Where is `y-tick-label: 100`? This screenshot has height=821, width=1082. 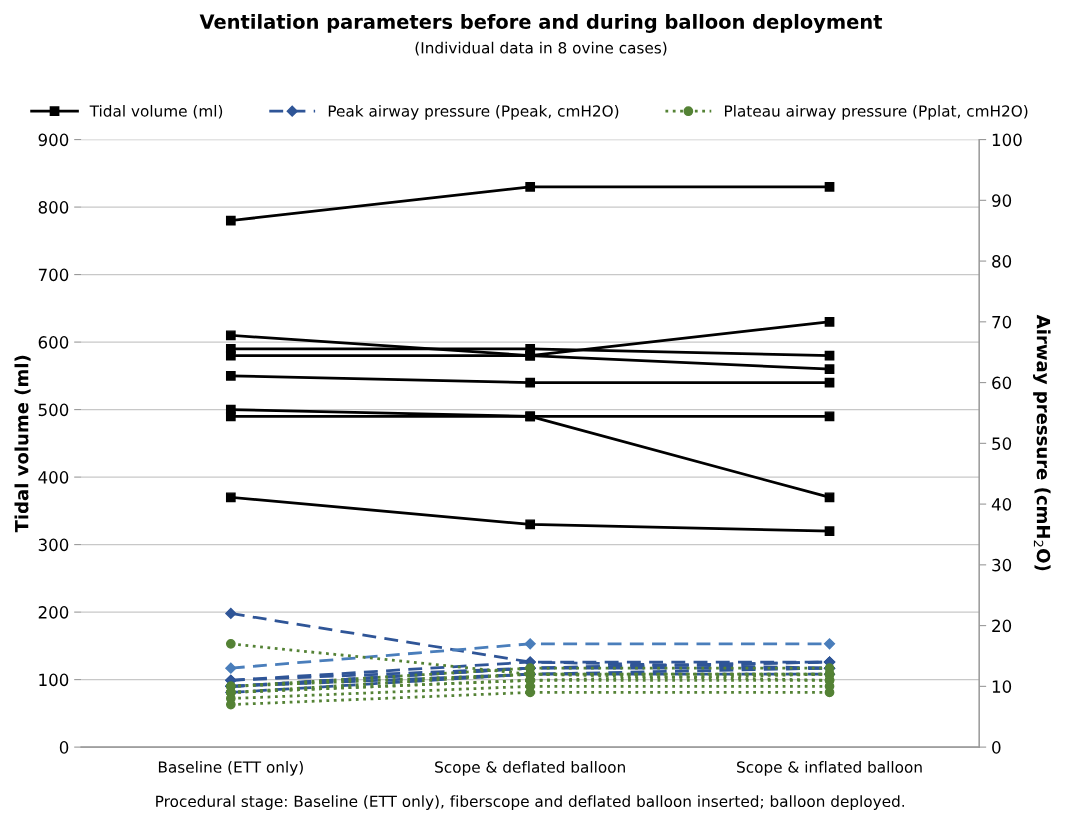 y-tick-label: 100 is located at coordinates (54, 680).